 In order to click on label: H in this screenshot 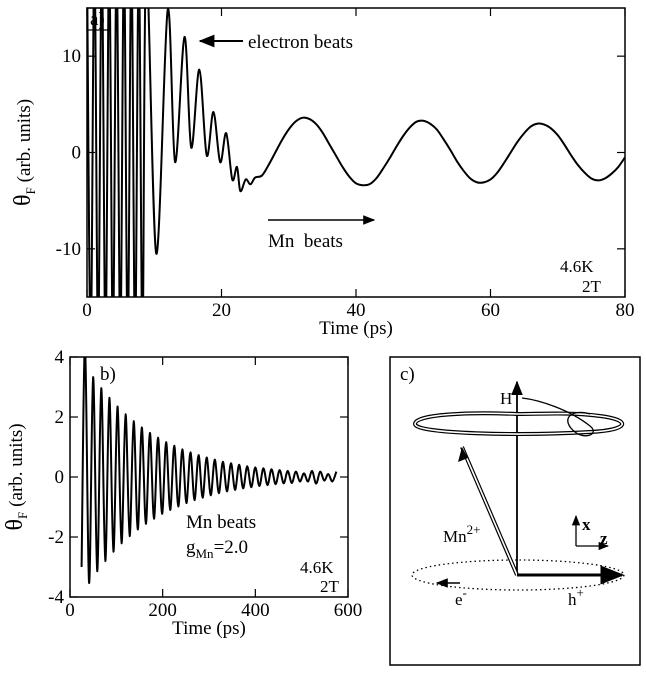, I will do `click(506, 398)`.